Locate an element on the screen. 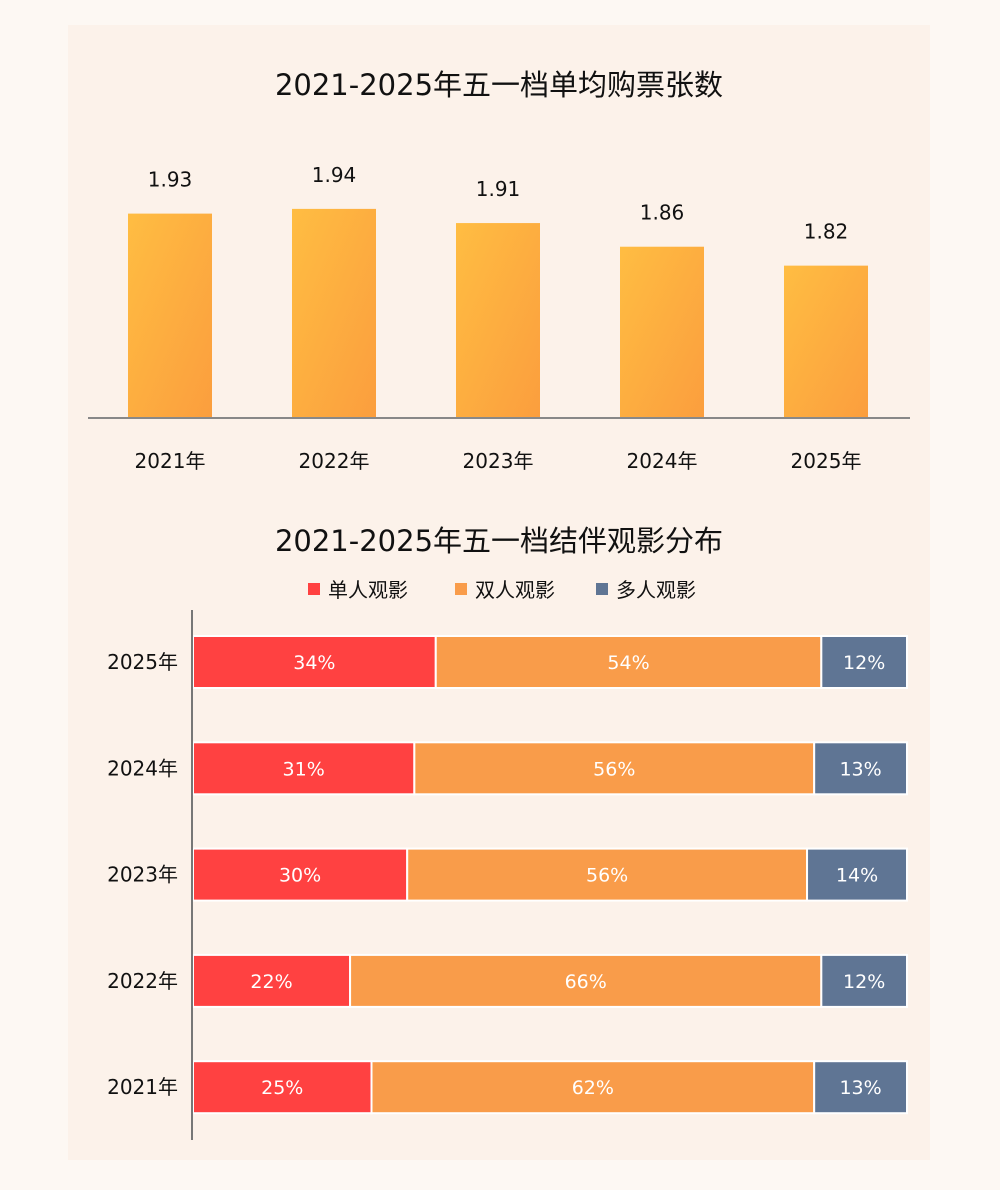  bar-2022年 is located at coordinates (334, 312).